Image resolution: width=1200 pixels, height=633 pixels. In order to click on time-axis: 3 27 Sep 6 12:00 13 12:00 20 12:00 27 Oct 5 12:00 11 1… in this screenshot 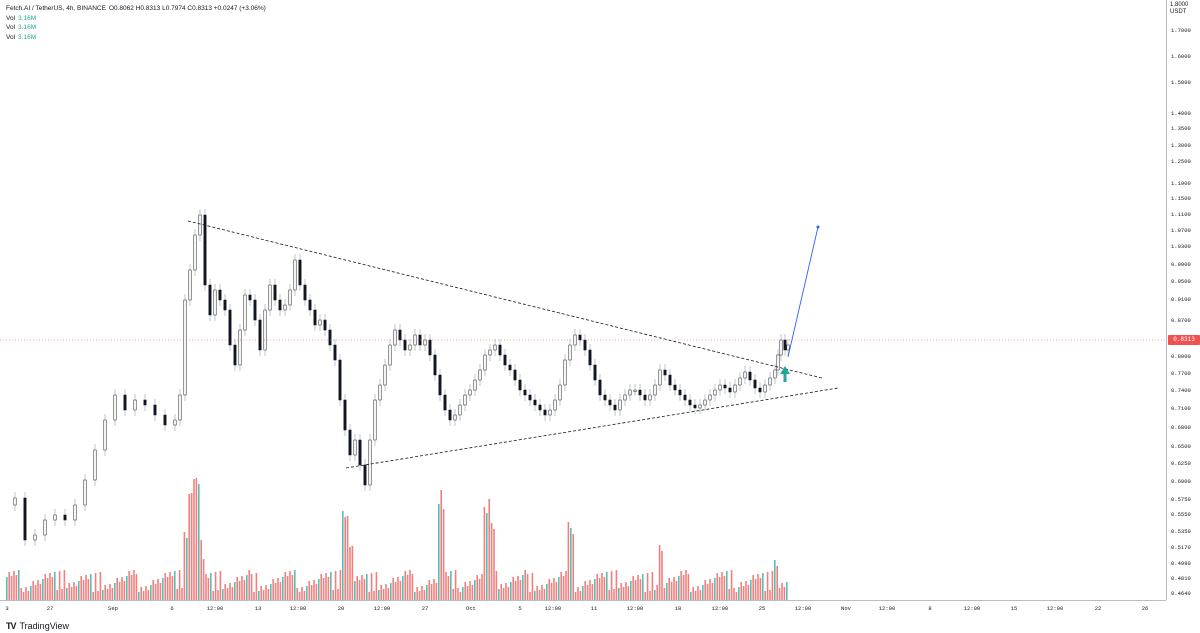, I will do `click(583, 609)`.